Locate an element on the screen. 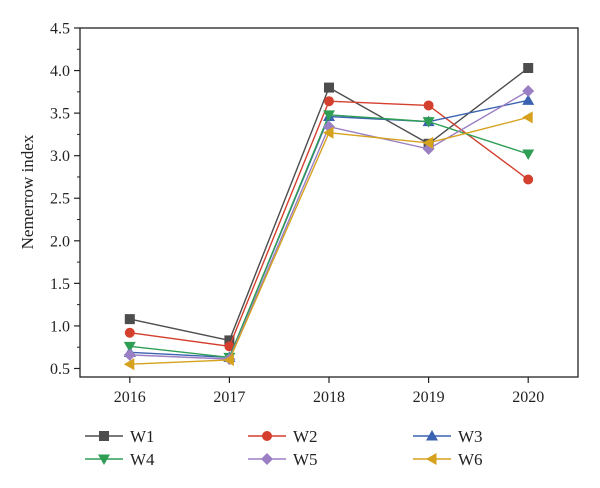  legend-item: W3 is located at coordinates (448, 436).